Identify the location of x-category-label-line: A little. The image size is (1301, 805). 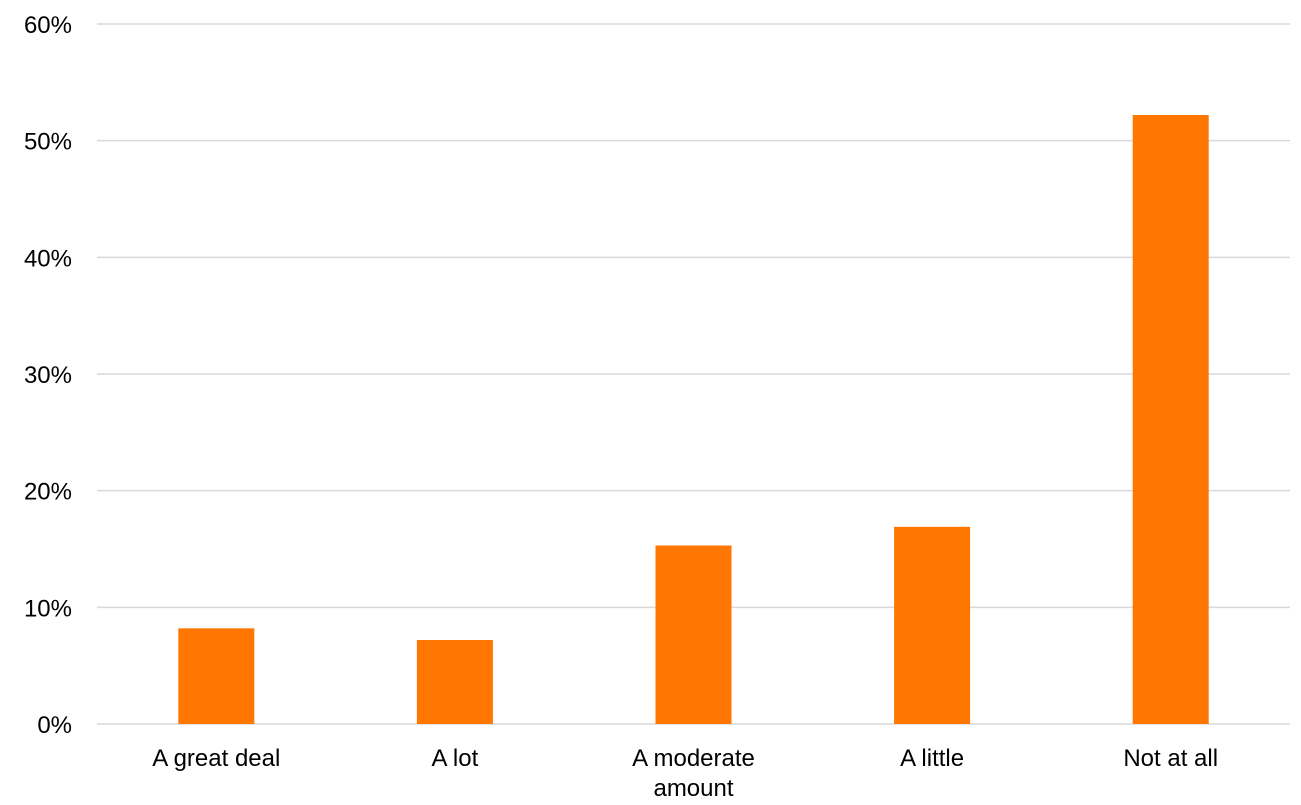
(932, 758).